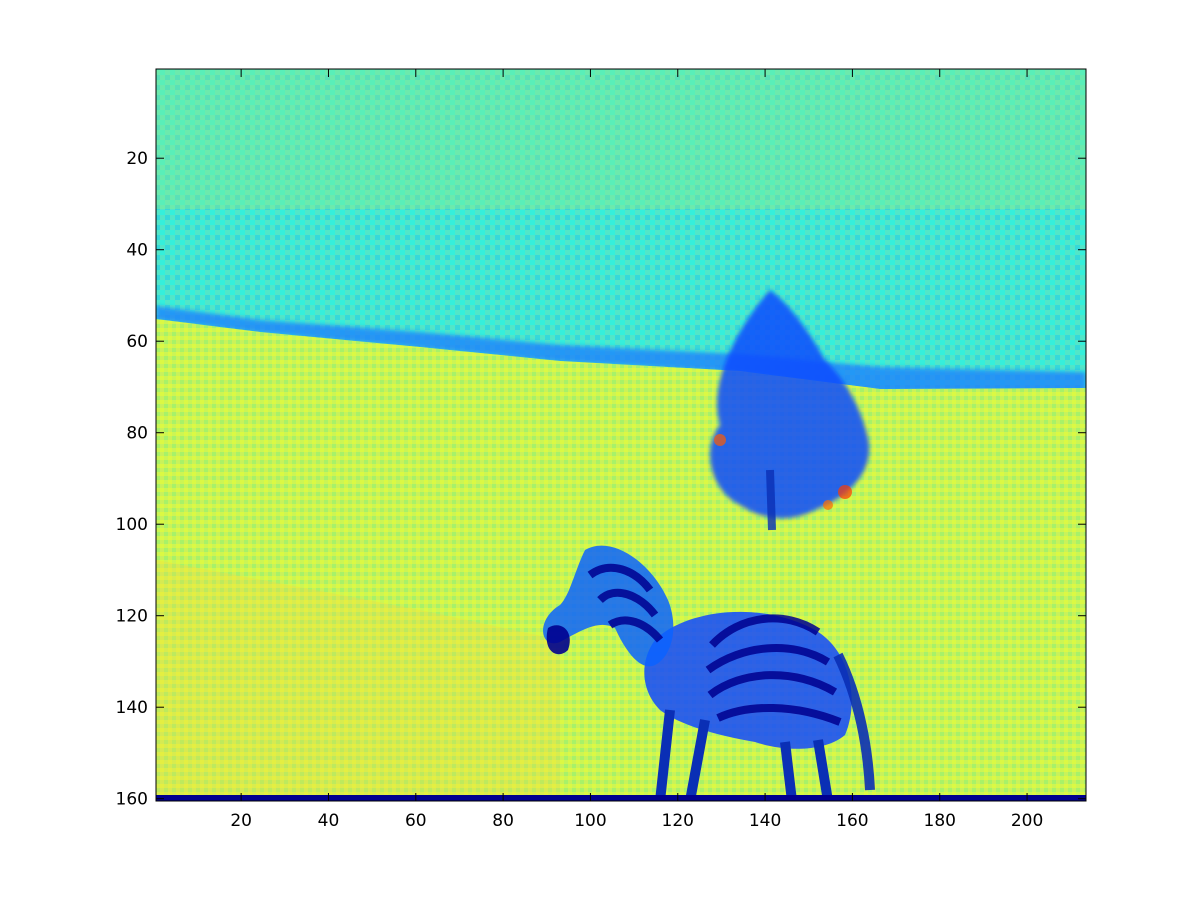 The height and width of the screenshot is (904, 1200). Describe the element at coordinates (558, 640) in the screenshot. I see `zebra-muzzle` at that location.